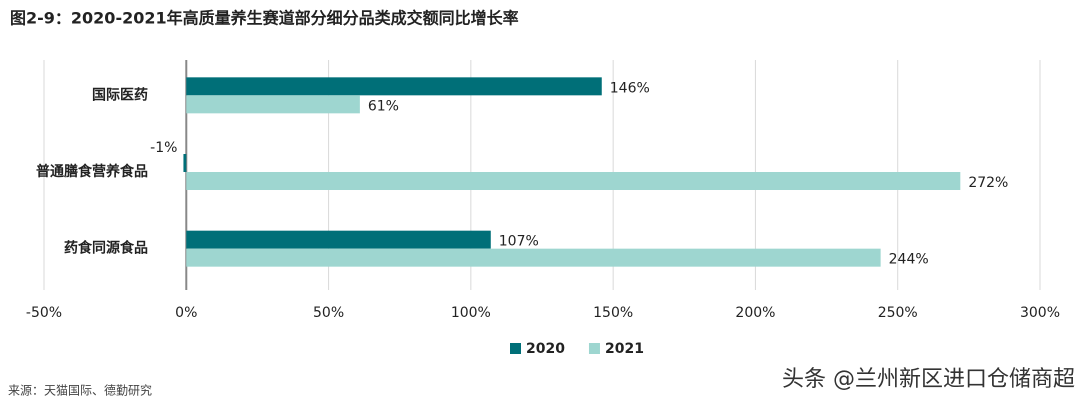 The width and height of the screenshot is (1087, 406). Describe the element at coordinates (928, 379) in the screenshot. I see `watermark: 头条 @兰州新区进口仓储商超` at that location.